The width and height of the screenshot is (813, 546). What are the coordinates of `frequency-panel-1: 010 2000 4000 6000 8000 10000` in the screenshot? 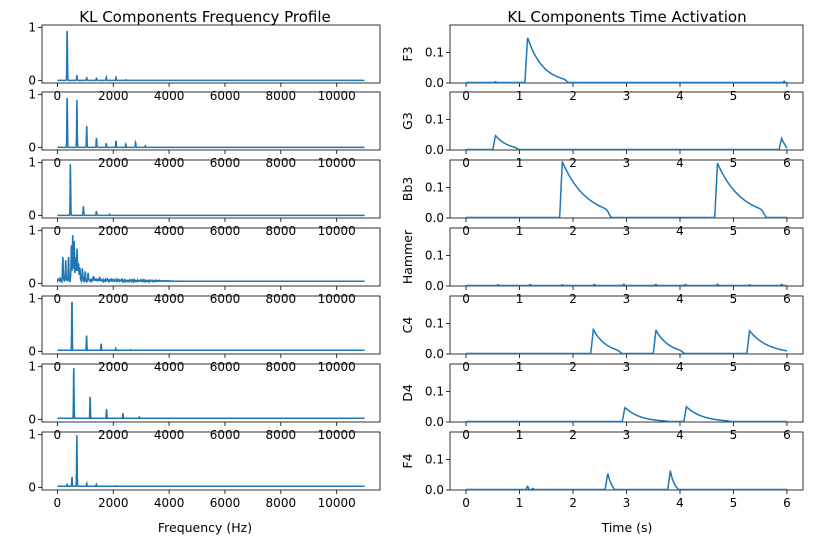 It's located at (204, 62).